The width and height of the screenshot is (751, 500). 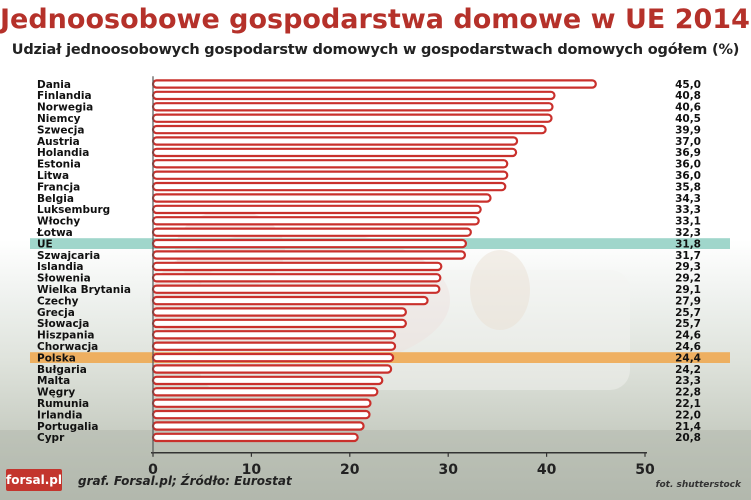 I want to click on category-label: Irlandia, so click(x=59, y=415).